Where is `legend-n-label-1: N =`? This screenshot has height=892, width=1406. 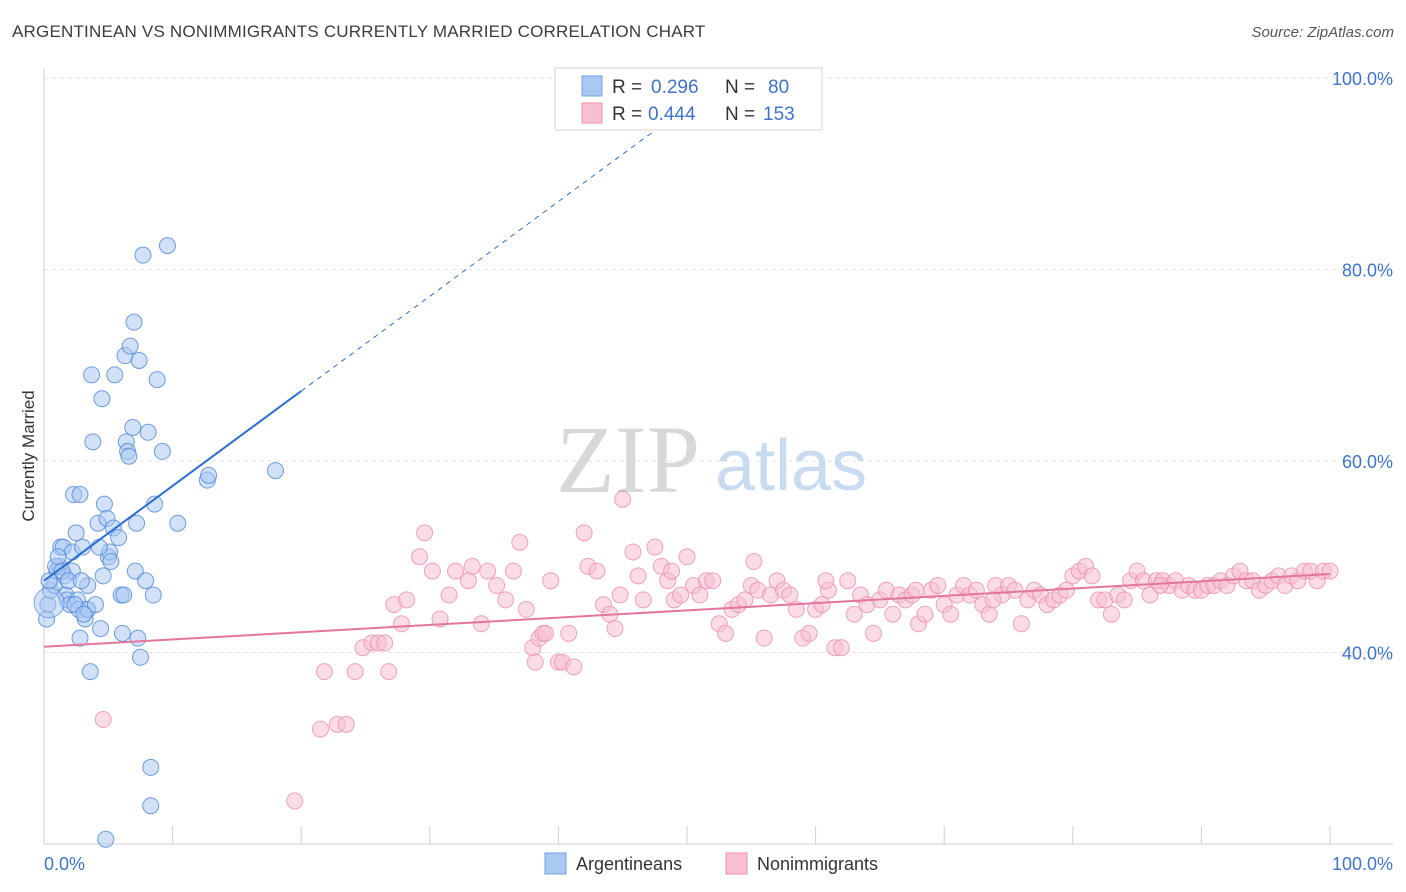 legend-n-label-1: N = is located at coordinates (740, 87).